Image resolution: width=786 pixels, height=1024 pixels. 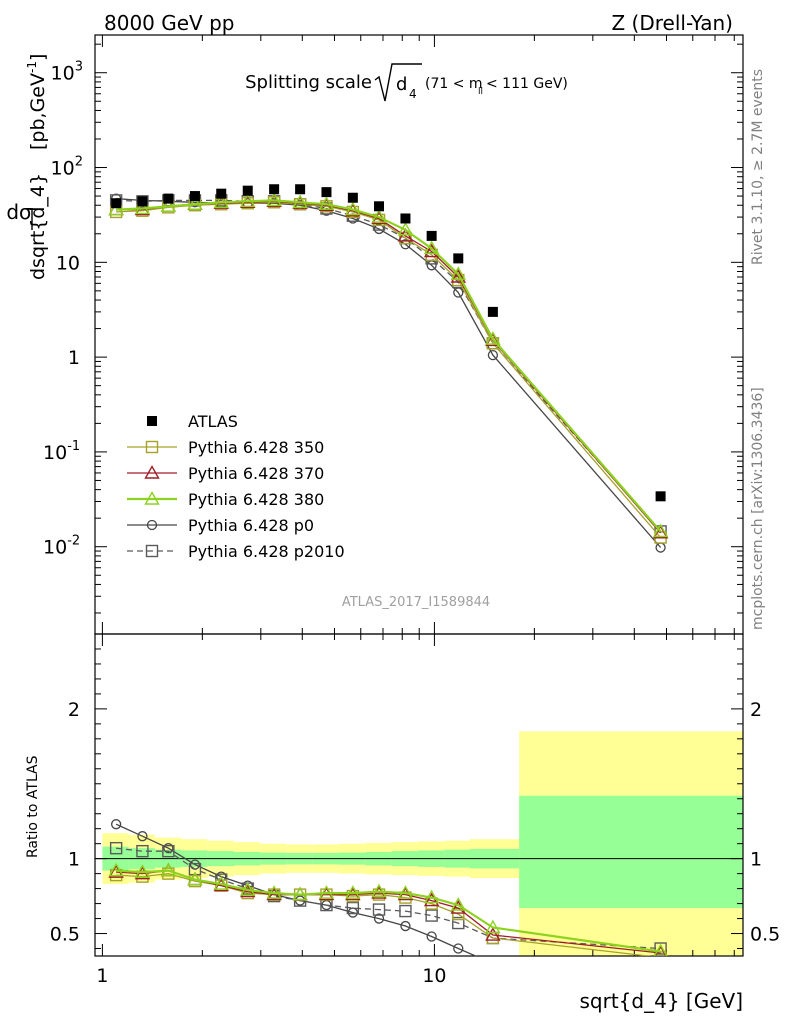 What do you see at coordinates (631, 852) in the screenshot?
I see `stat-uncertainty-band` at bounding box center [631, 852].